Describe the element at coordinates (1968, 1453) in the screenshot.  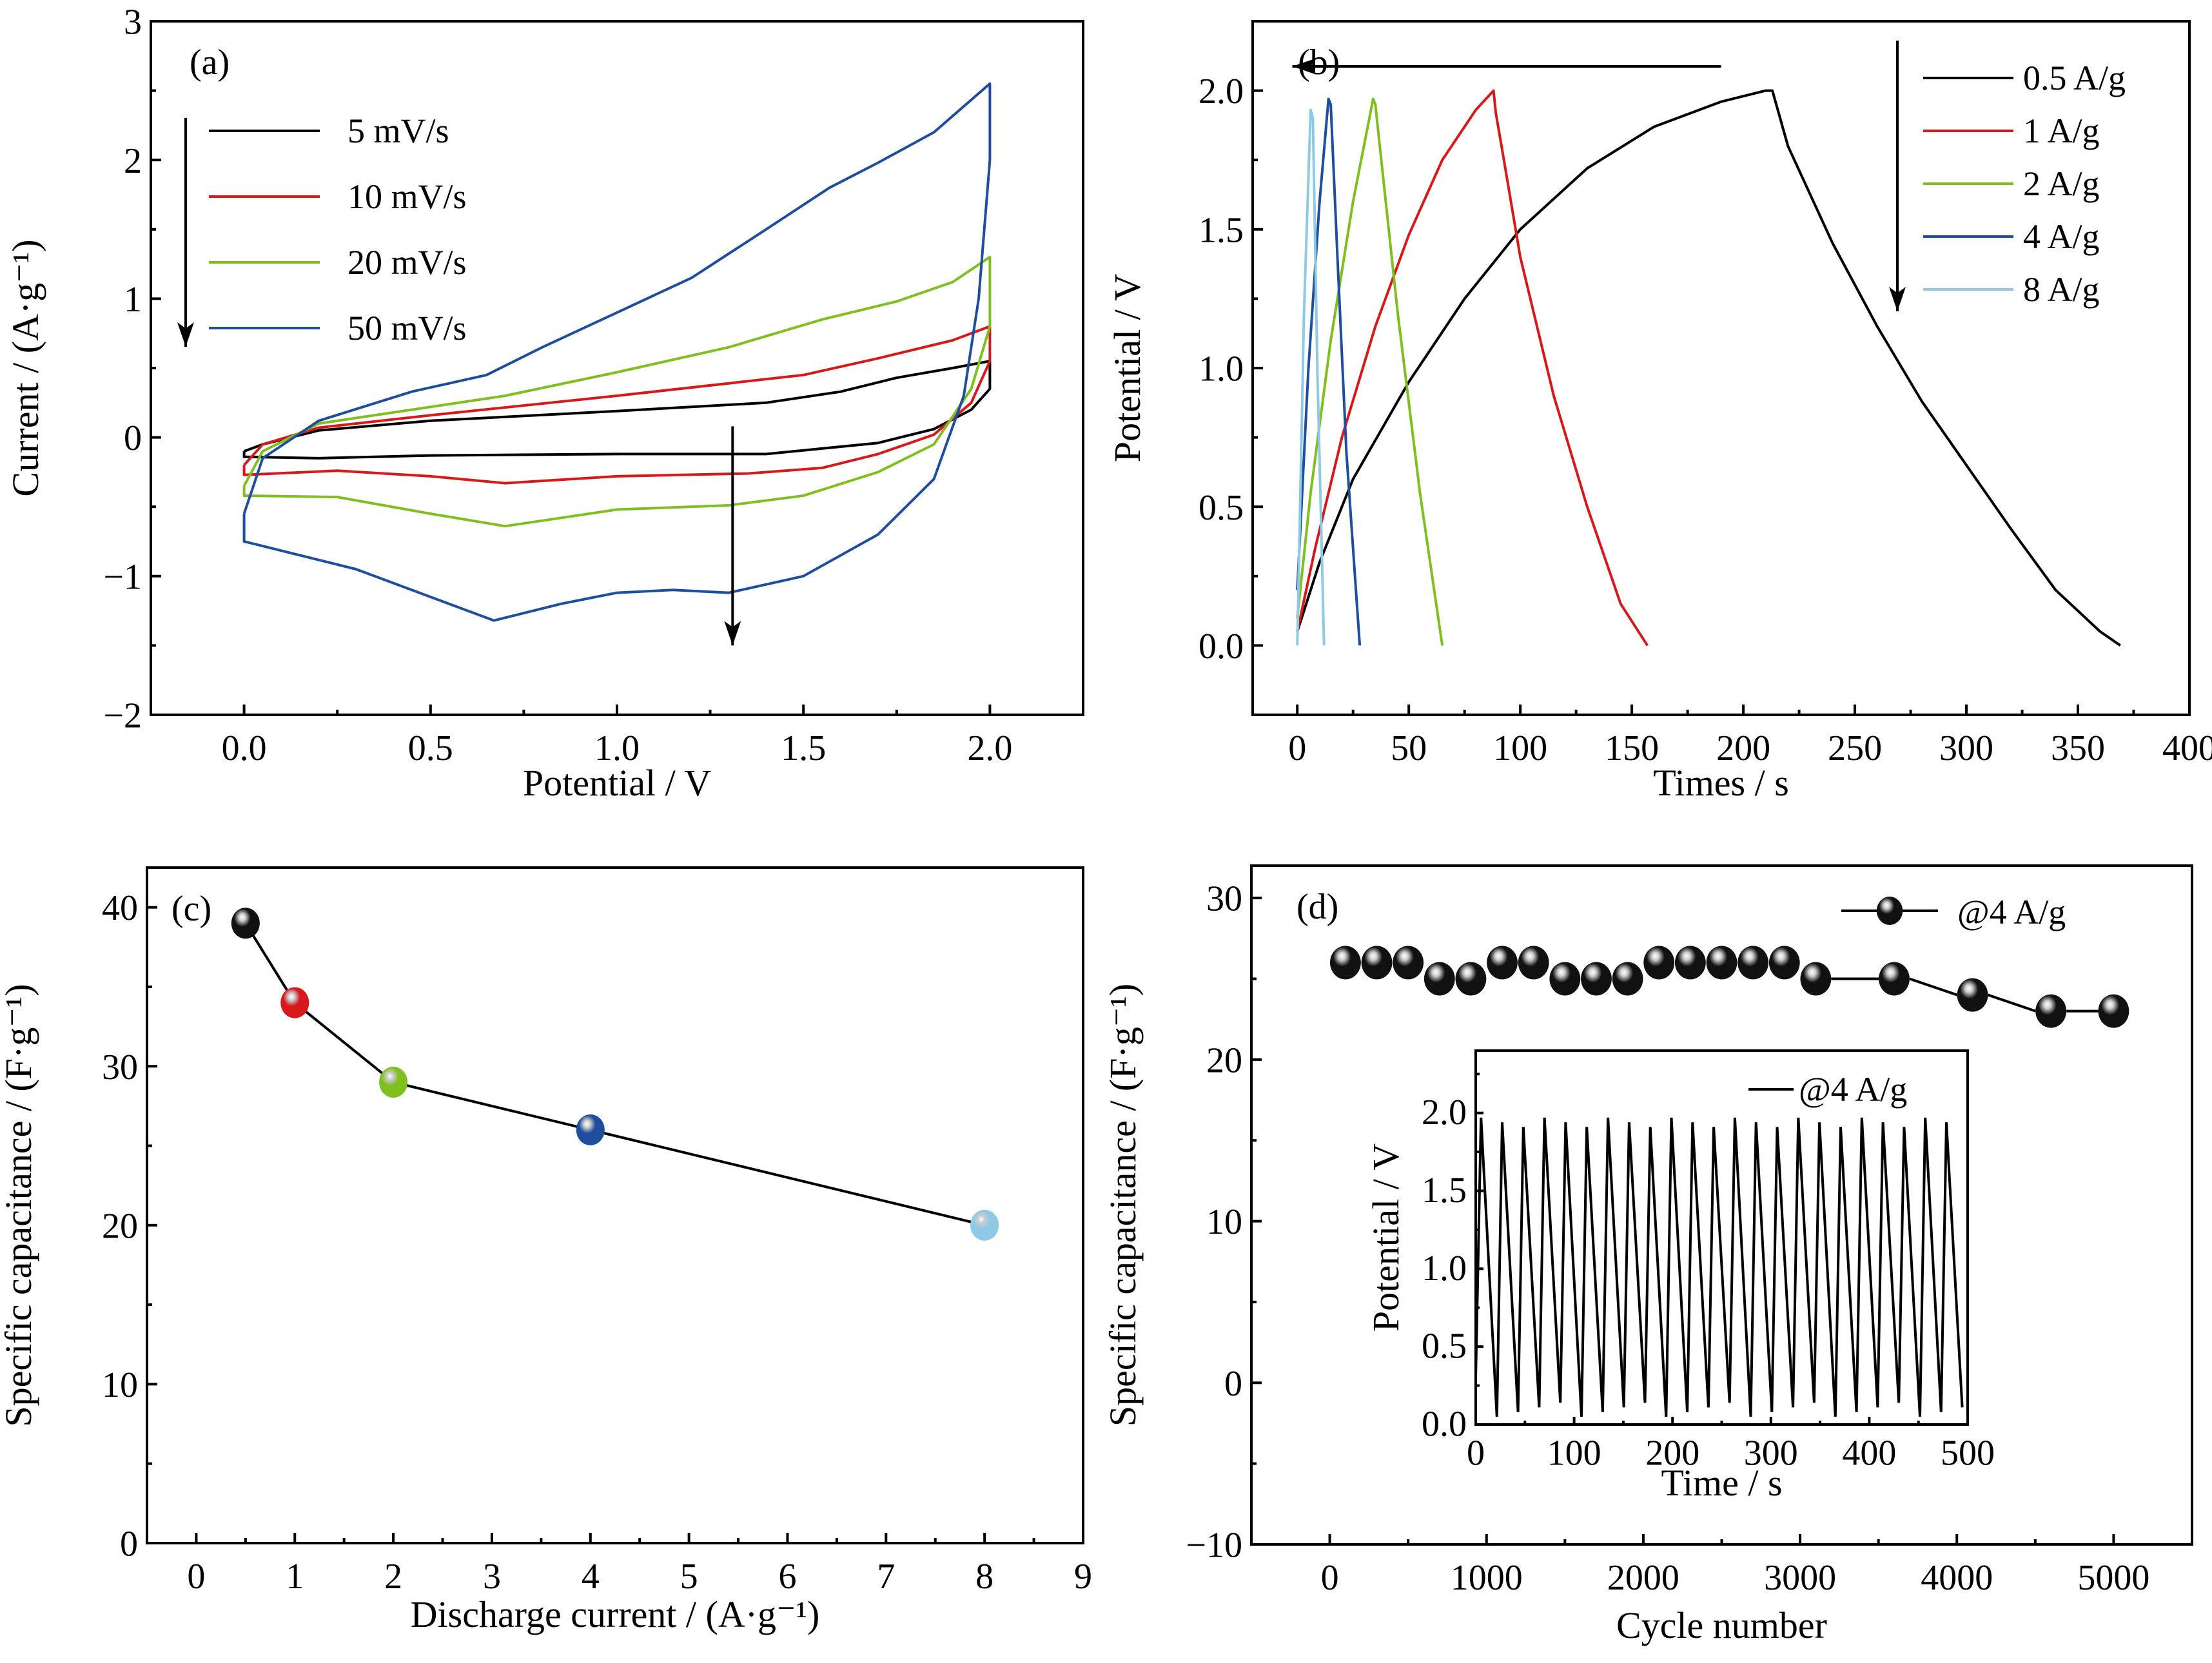
I see `x-tick-label: 500` at that location.